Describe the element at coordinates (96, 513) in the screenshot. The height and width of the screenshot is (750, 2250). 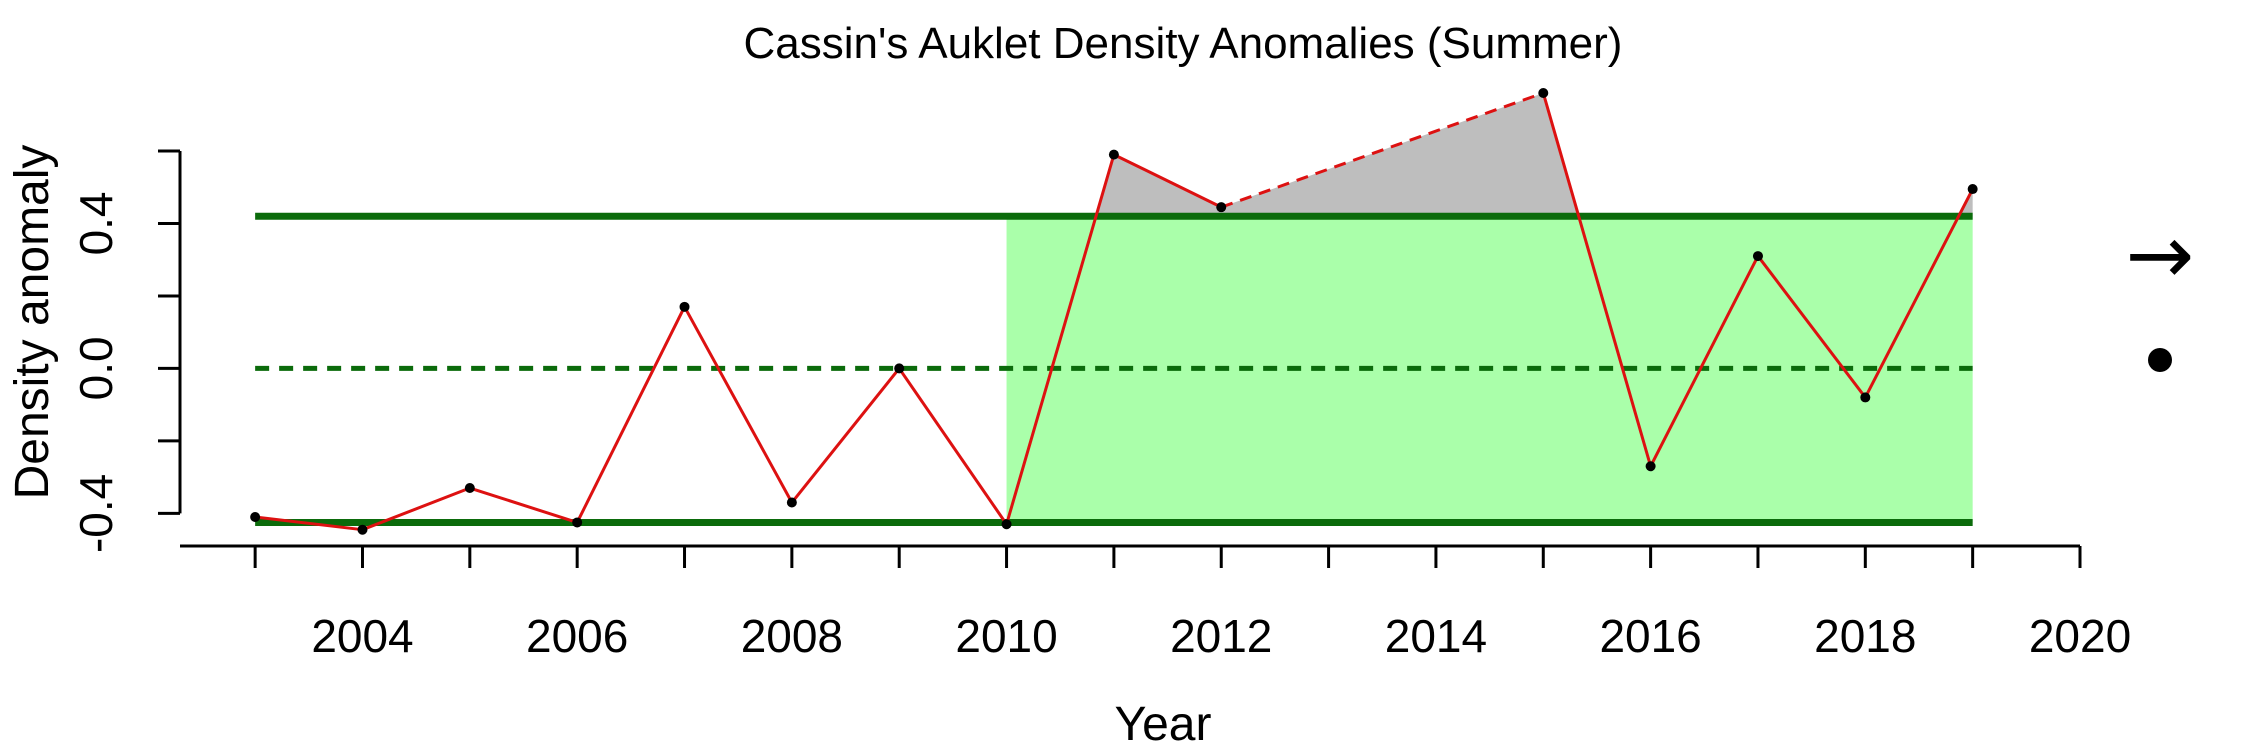
I see `y-tick-label: -0.4` at that location.